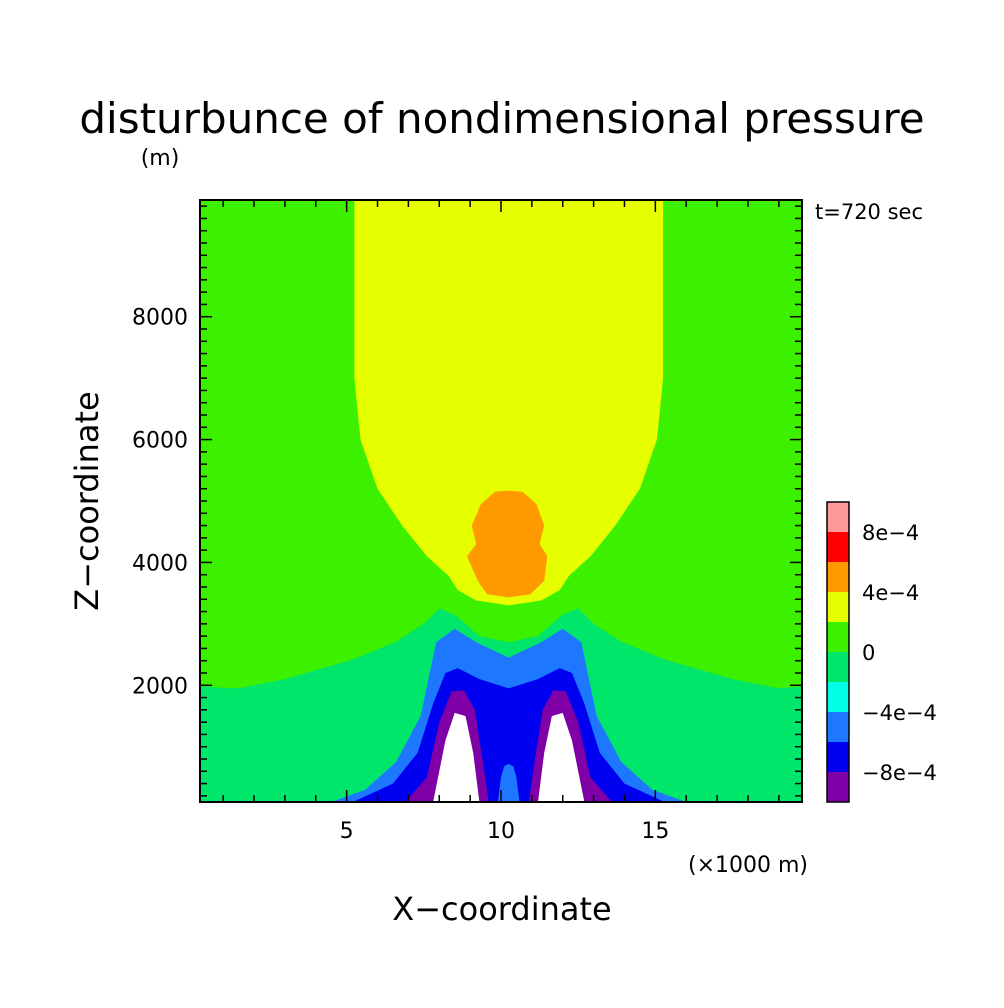 The width and height of the screenshot is (1004, 1008). Describe the element at coordinates (899, 713) in the screenshot. I see `colorbar-label: −4e−4` at that location.